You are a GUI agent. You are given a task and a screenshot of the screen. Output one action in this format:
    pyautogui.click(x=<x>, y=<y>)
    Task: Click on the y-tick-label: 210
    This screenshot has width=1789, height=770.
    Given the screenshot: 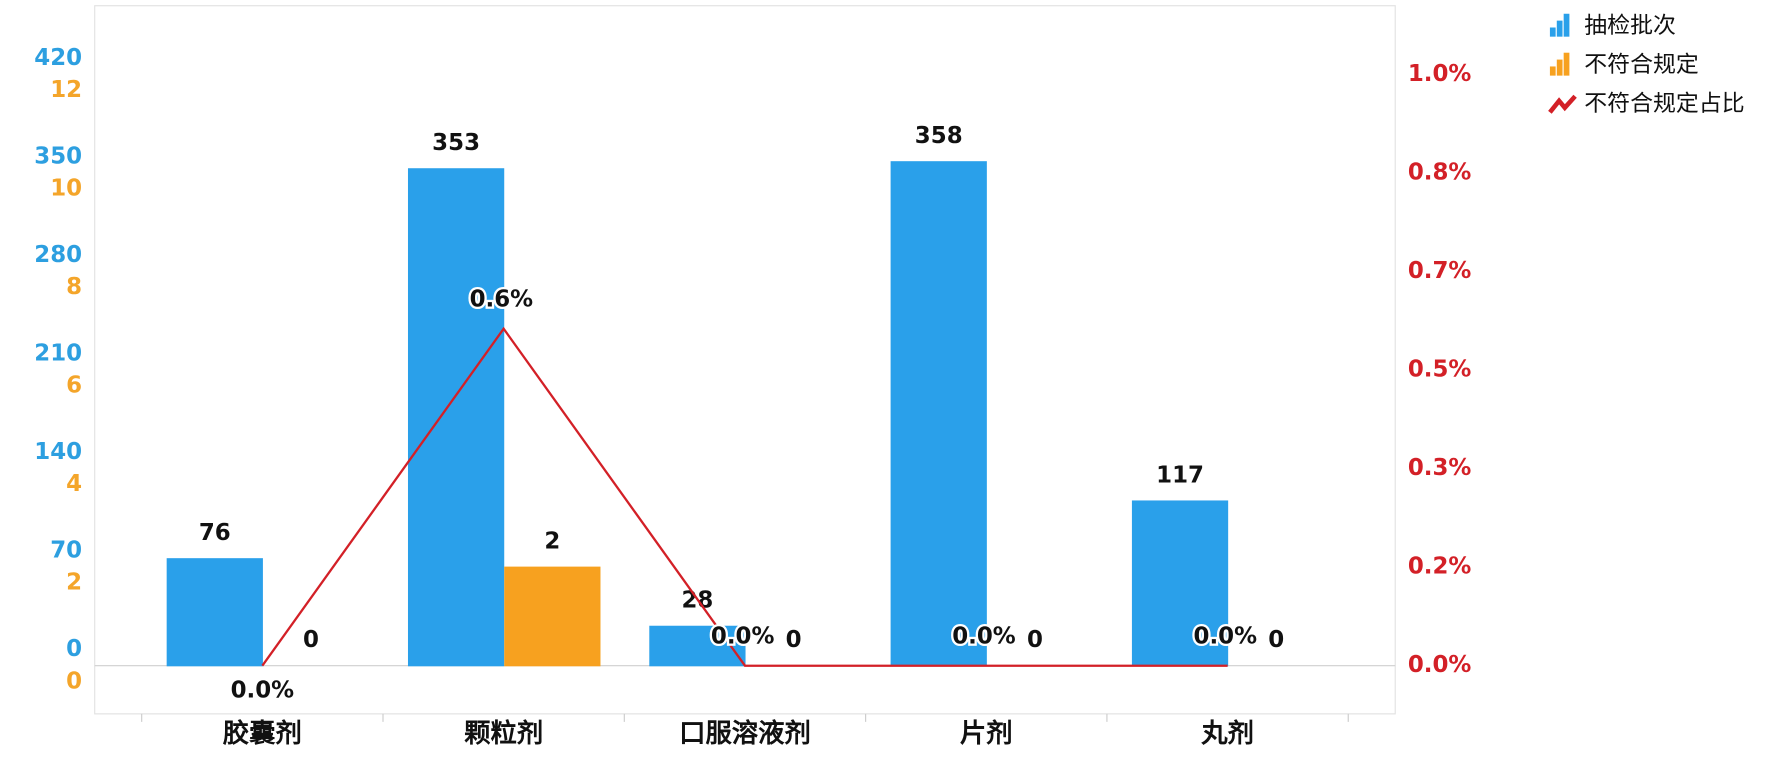 What is the action you would take?
    pyautogui.click(x=58, y=354)
    